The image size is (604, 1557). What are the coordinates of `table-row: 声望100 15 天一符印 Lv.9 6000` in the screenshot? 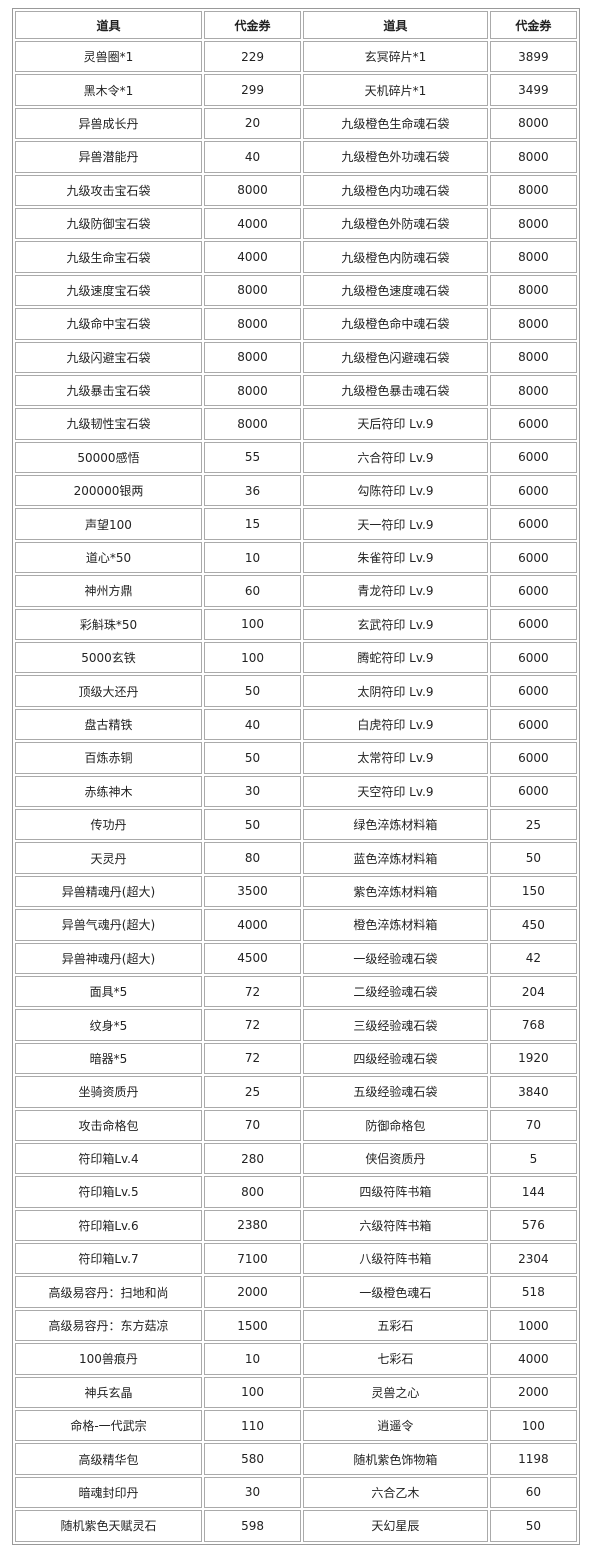 It's located at (296, 524).